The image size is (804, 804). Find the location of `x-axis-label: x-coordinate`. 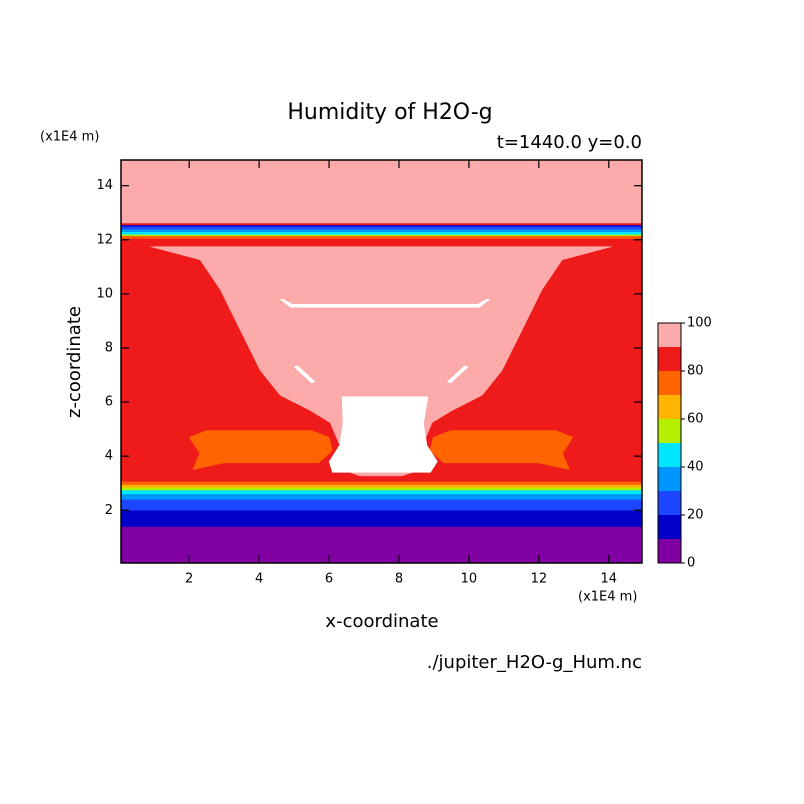

x-axis-label: x-coordinate is located at coordinates (381, 621).